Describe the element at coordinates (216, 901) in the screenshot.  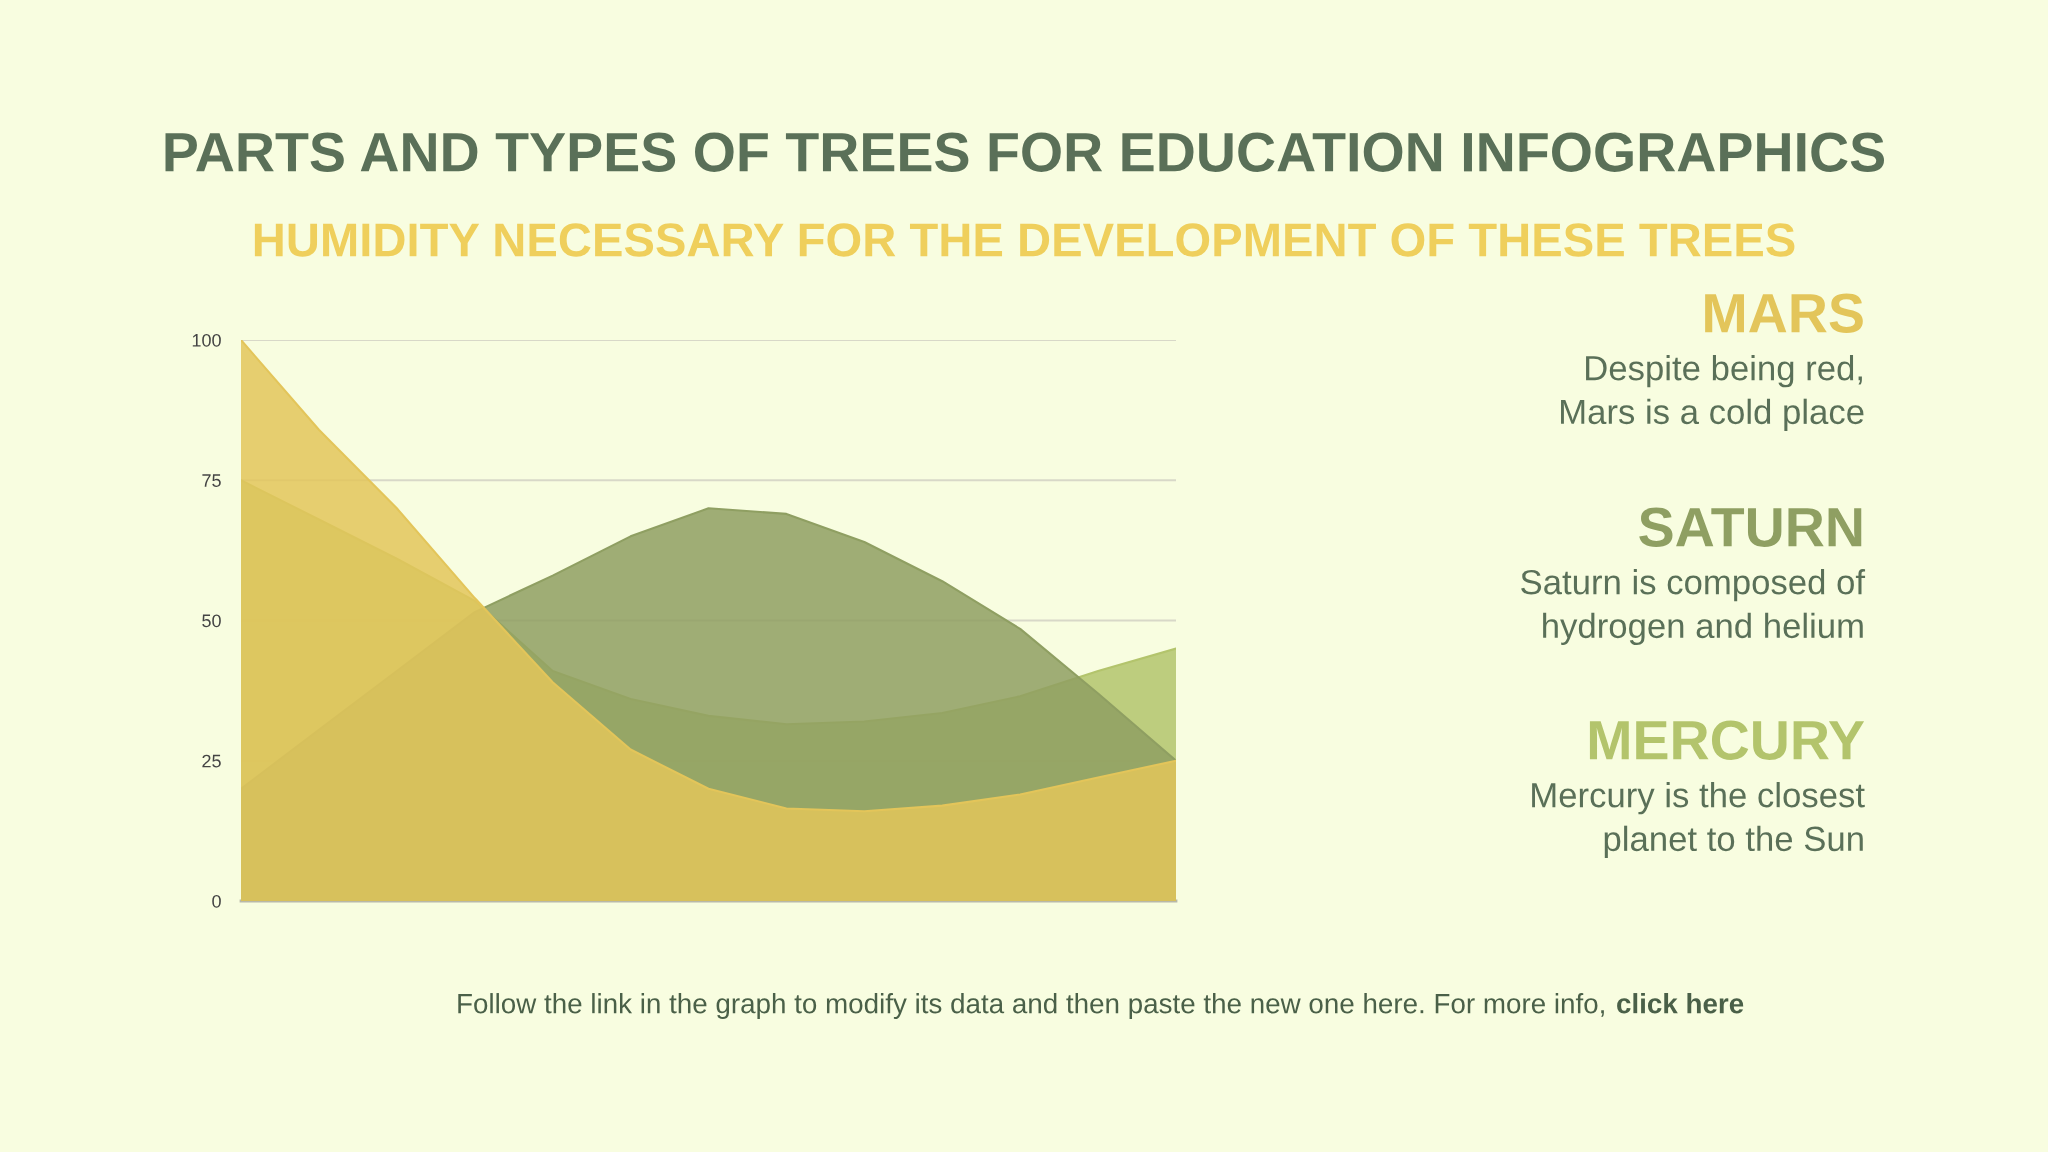
I see `y-tick-label: 0` at that location.